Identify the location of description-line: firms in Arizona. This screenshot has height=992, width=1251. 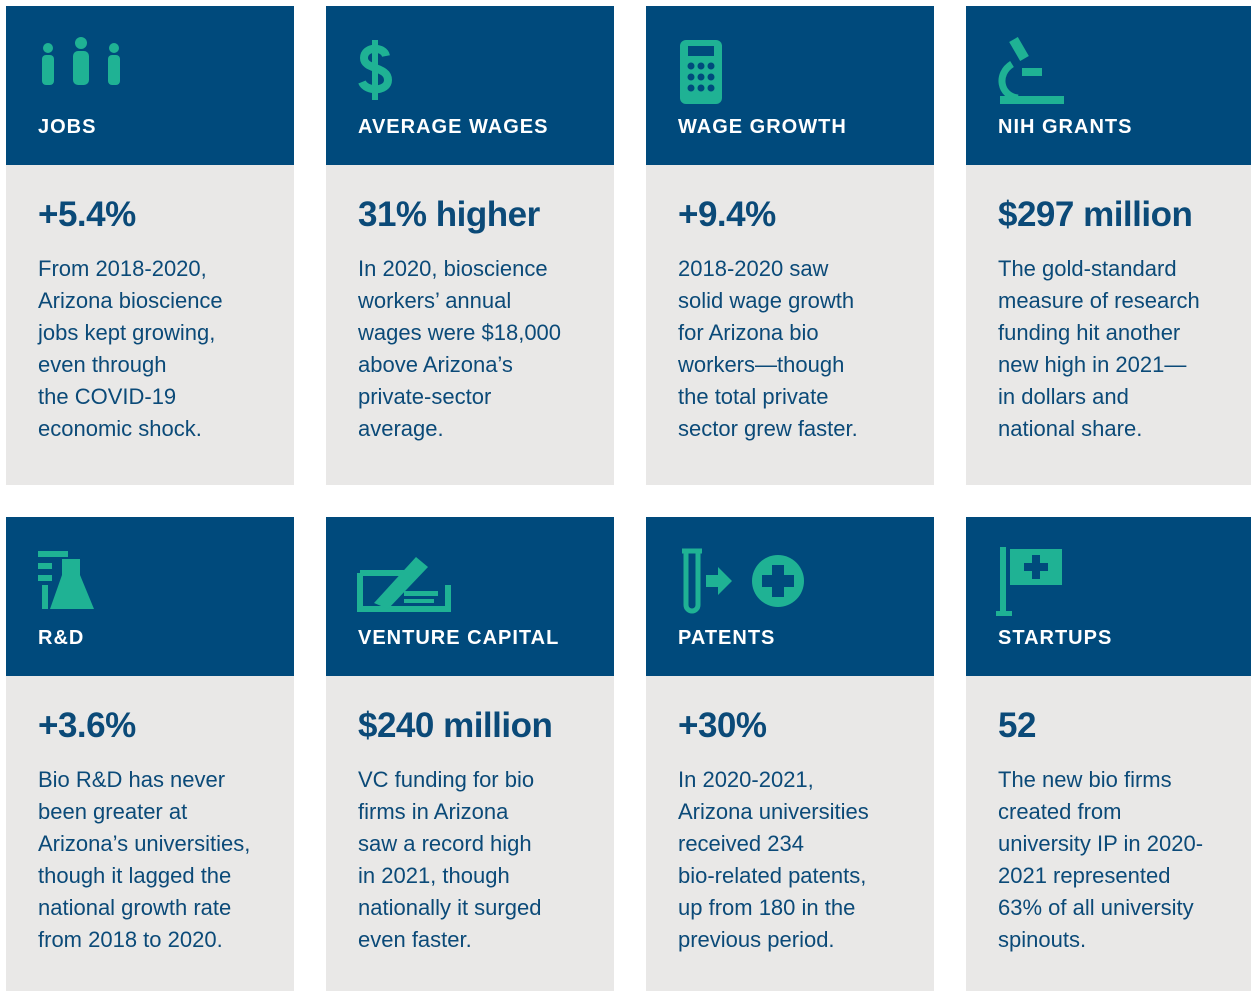
(433, 811).